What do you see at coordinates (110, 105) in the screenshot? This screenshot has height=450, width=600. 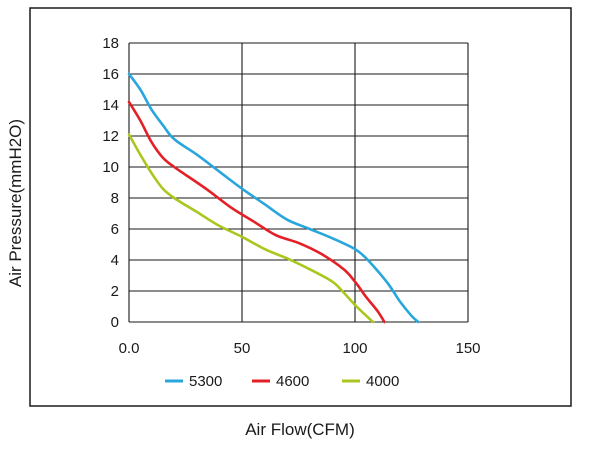 I see `y-tick-label: 14` at bounding box center [110, 105].